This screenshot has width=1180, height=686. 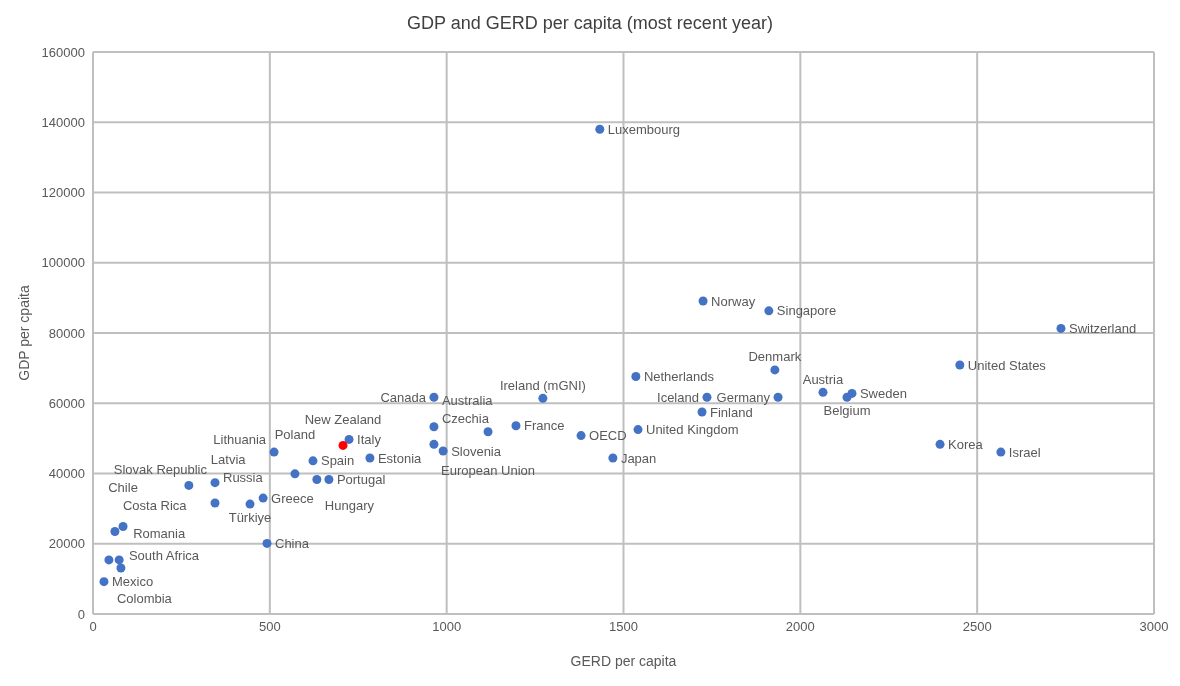 What do you see at coordinates (692, 430) in the screenshot?
I see `annotation: United Kingdom` at bounding box center [692, 430].